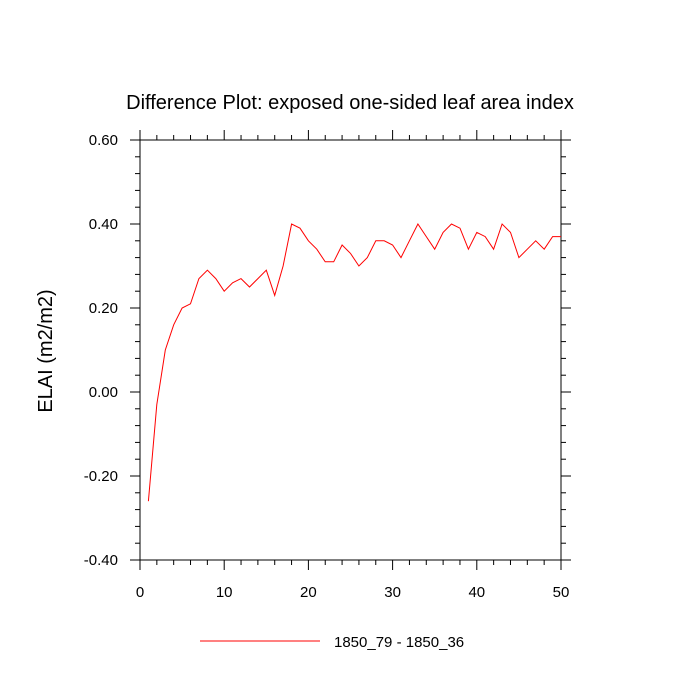 The image size is (700, 700). Describe the element at coordinates (101, 476) in the screenshot. I see `y-tick-label: -0.20` at that location.